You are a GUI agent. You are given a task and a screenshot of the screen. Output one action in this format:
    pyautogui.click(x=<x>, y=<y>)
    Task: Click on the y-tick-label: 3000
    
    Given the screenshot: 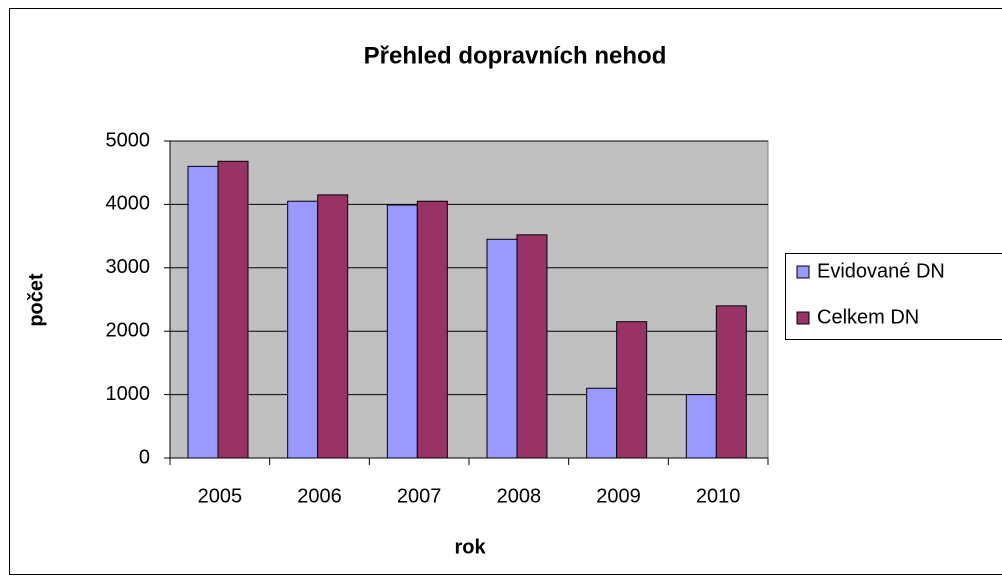 What is the action you would take?
    pyautogui.click(x=128, y=267)
    